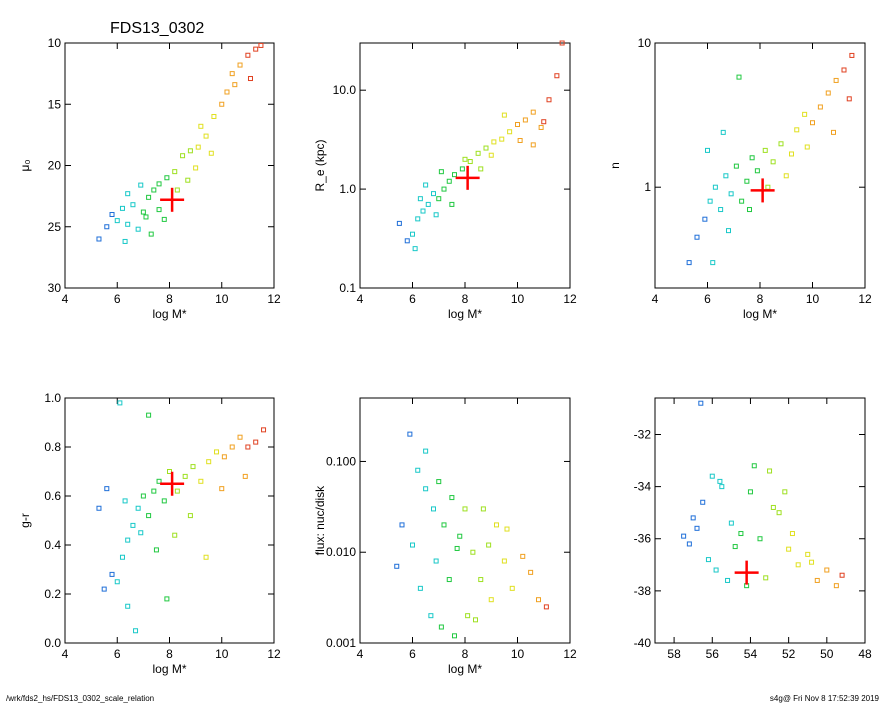 The height and width of the screenshot is (708, 885). Describe the element at coordinates (52, 447) in the screenshot. I see `y-tick-label: 0.8` at that location.